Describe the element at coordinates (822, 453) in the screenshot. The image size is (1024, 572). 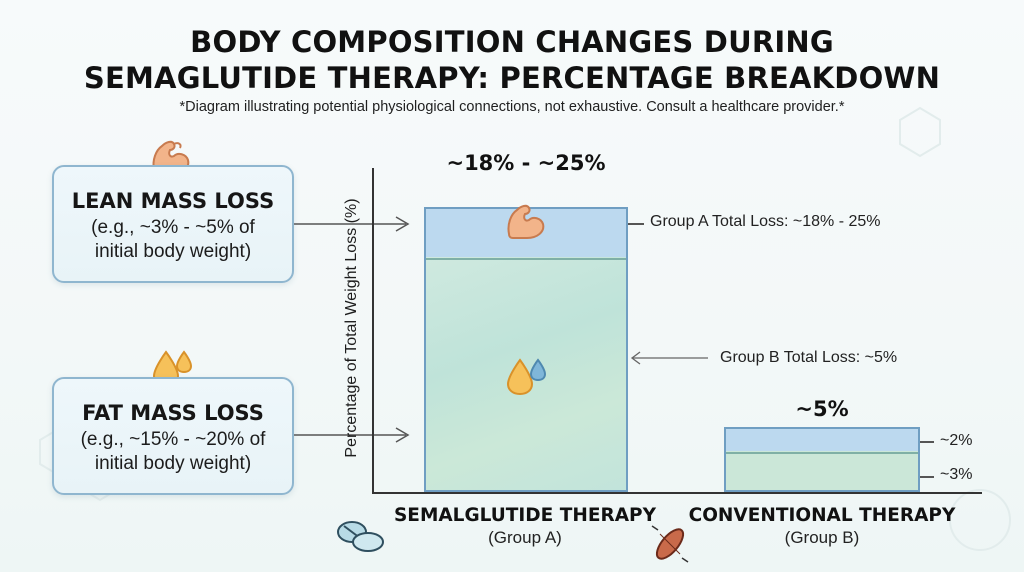
I see `bar-b-divider` at that location.